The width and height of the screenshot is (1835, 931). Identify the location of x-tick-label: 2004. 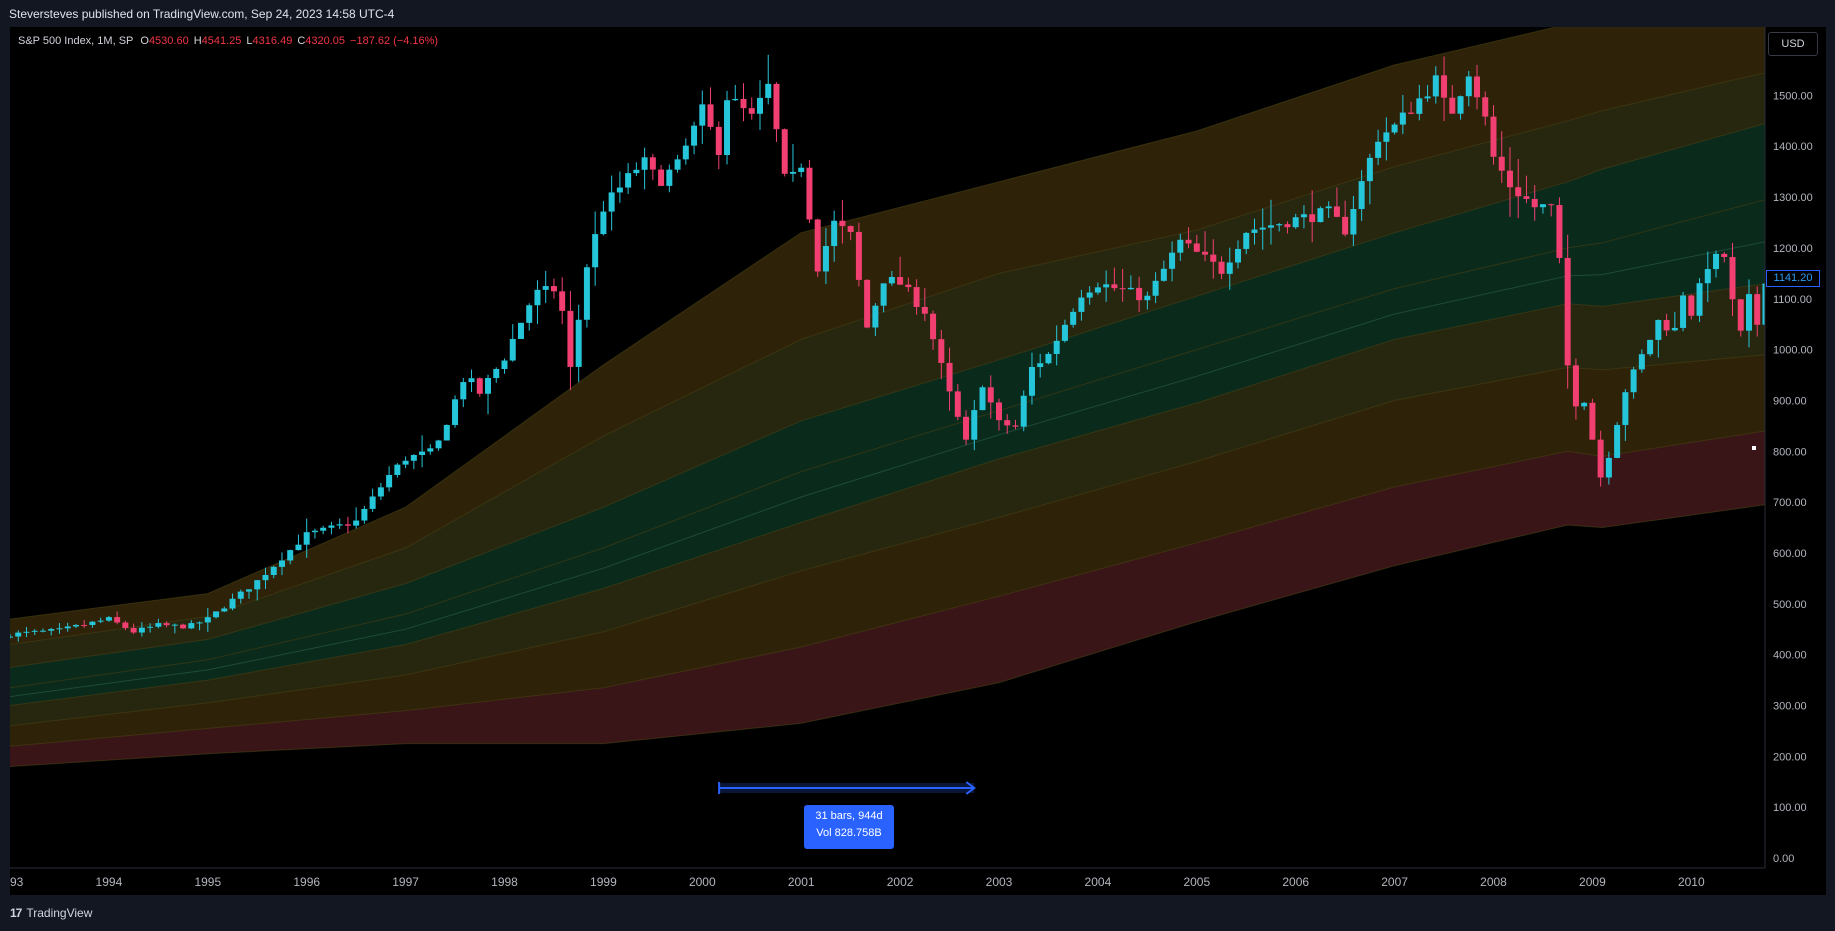
(1098, 882).